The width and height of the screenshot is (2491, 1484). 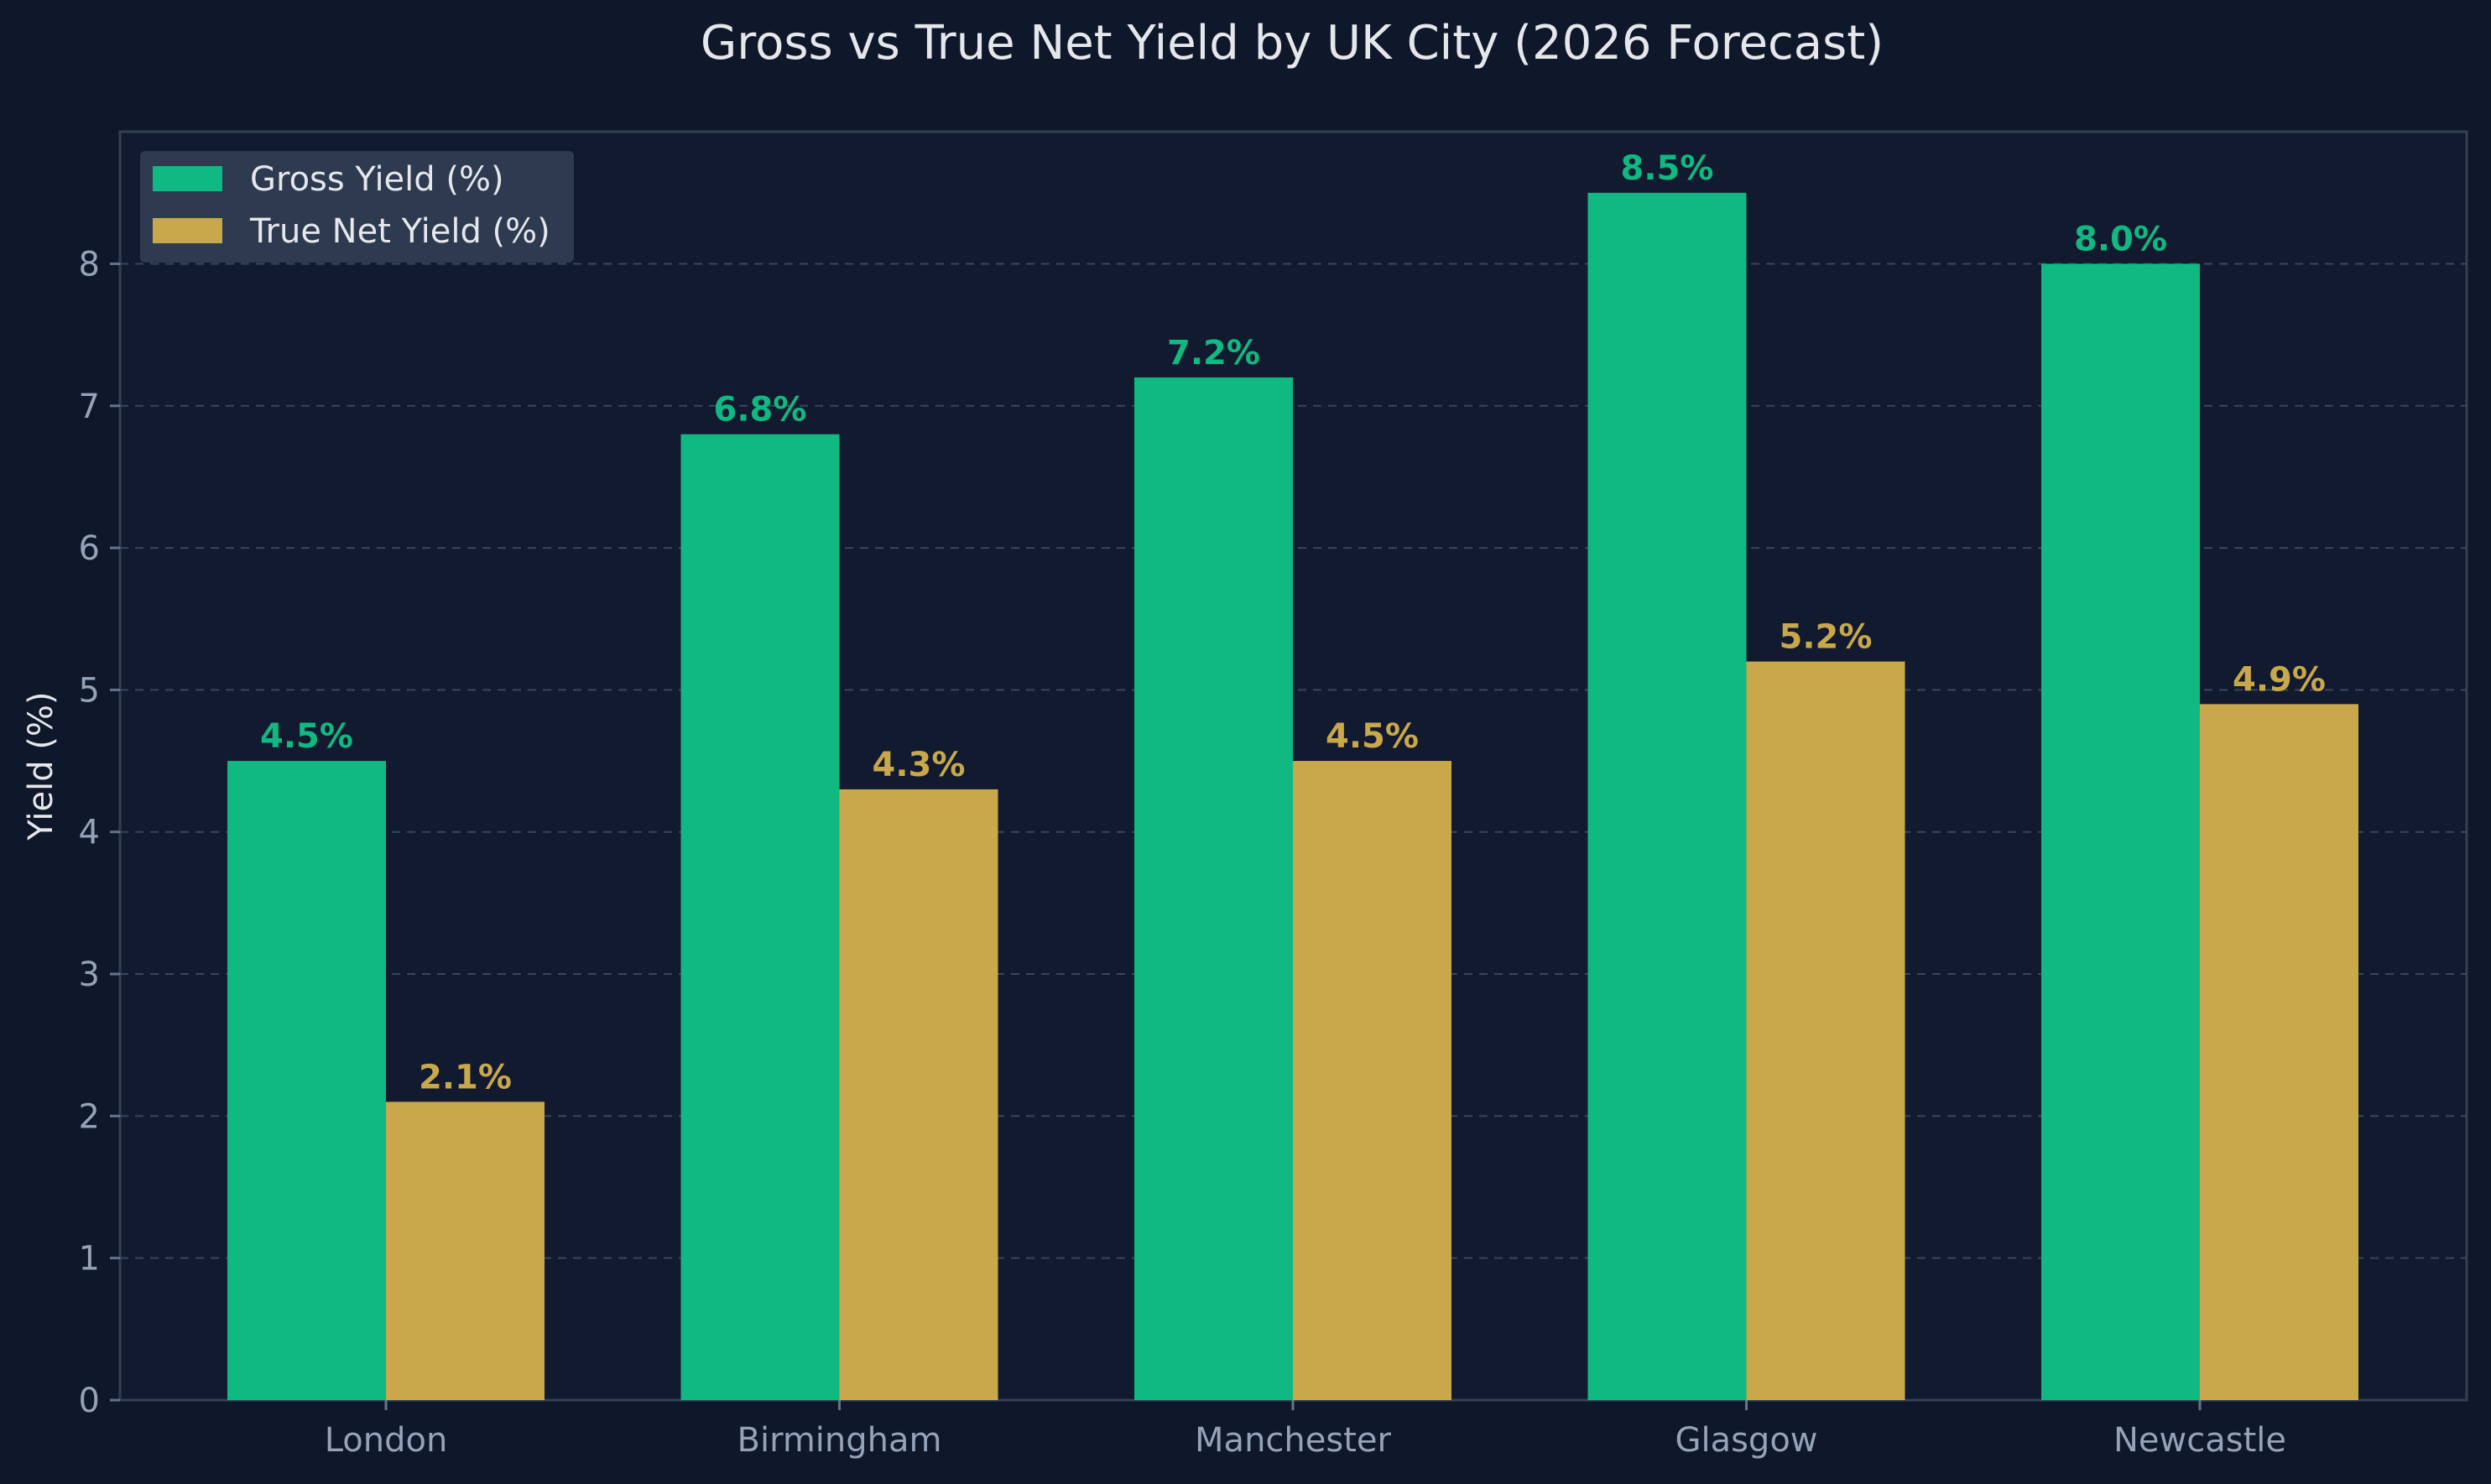 I want to click on legend-box, so click(x=357, y=207).